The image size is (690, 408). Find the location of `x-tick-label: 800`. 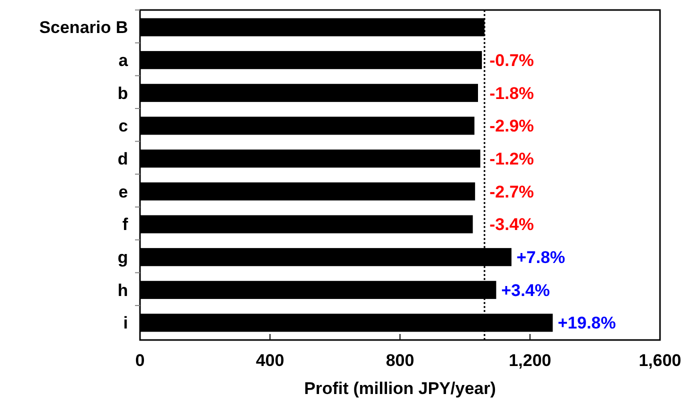

x-tick-label: 800 is located at coordinates (400, 360).